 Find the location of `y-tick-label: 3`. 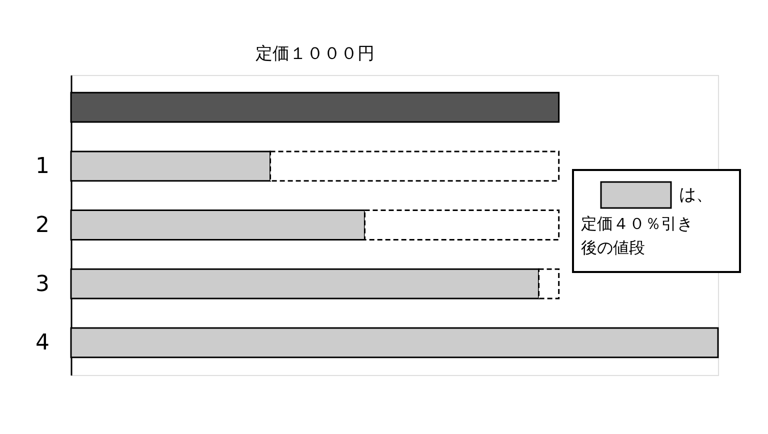

y-tick-label: 3 is located at coordinates (43, 284).